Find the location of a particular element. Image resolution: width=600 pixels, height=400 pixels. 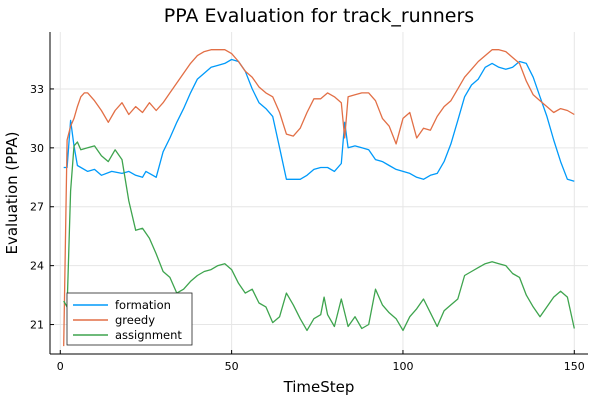

y-tick-label-2: 27 is located at coordinates (37, 207).